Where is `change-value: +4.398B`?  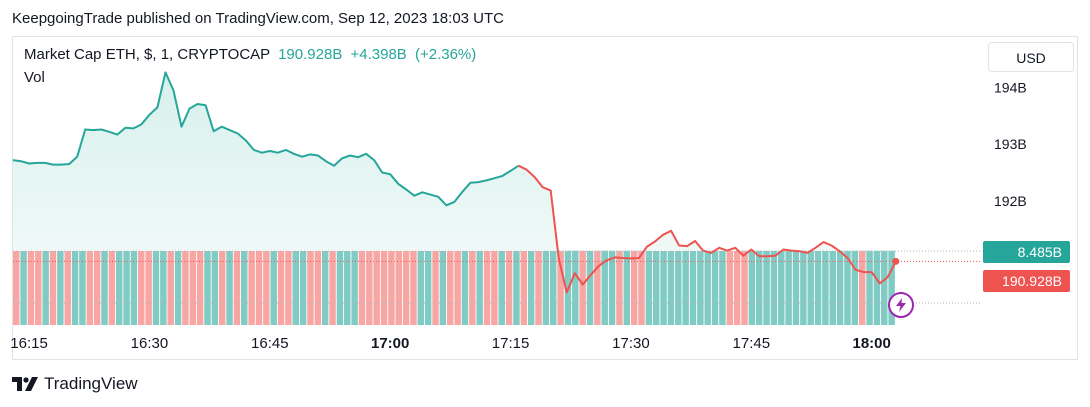
change-value: +4.398B is located at coordinates (378, 54).